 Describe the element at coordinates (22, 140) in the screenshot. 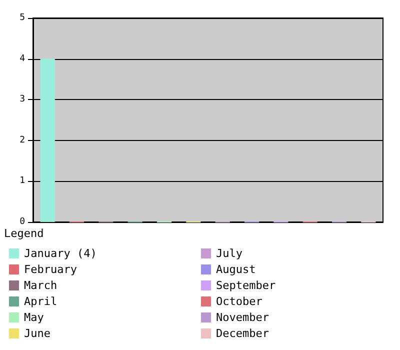

I see `y-tick-label: 2` at that location.